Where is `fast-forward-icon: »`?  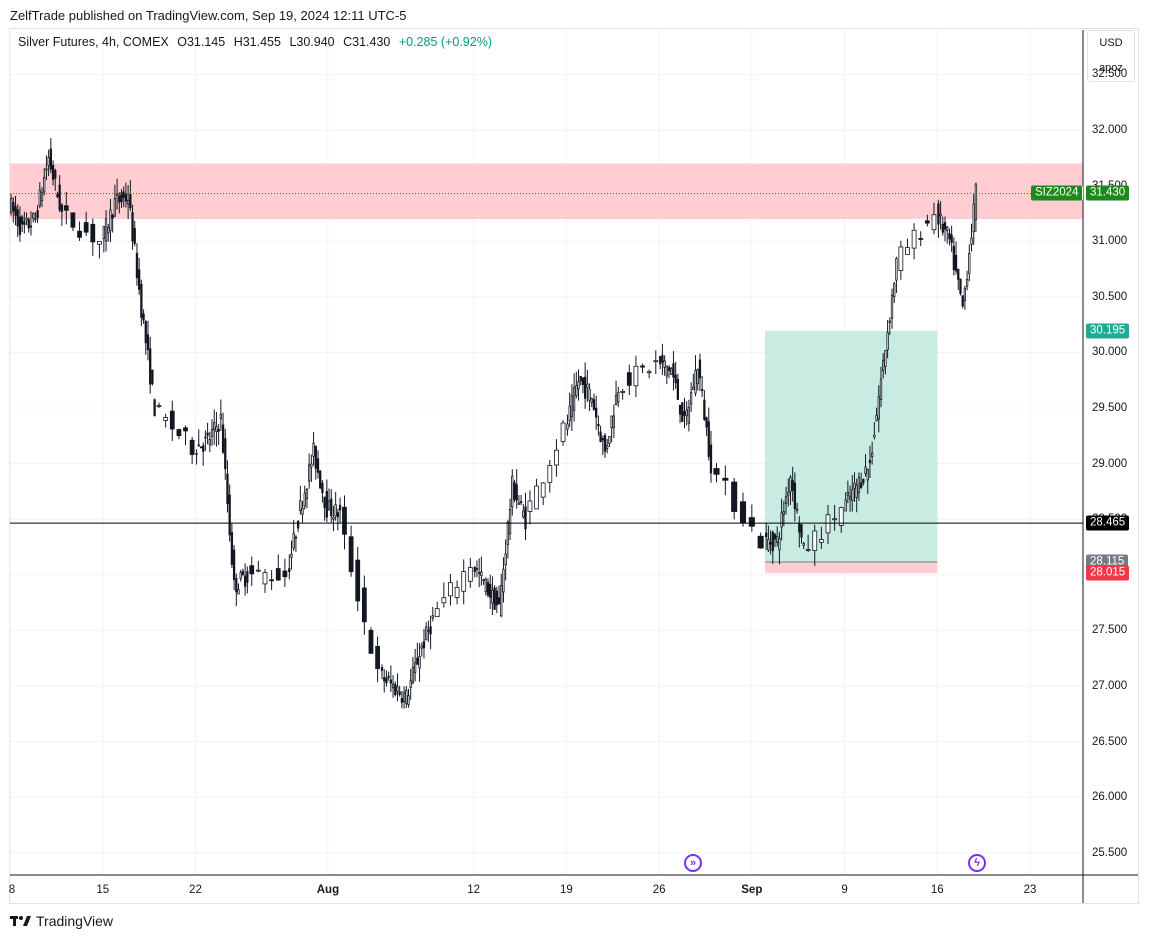 fast-forward-icon: » is located at coordinates (693, 863).